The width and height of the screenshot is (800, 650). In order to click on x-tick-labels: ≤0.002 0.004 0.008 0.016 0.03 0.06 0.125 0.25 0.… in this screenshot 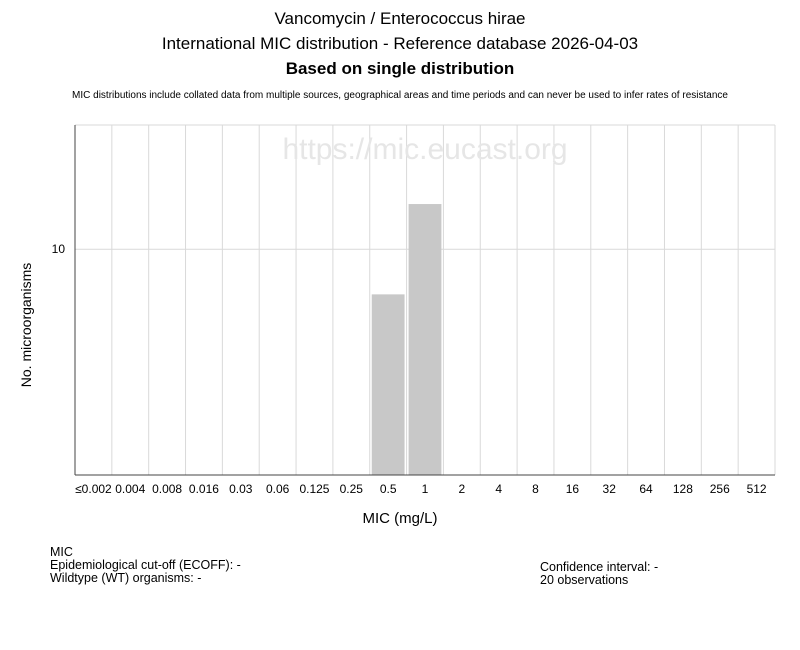, I will do `click(421, 489)`.